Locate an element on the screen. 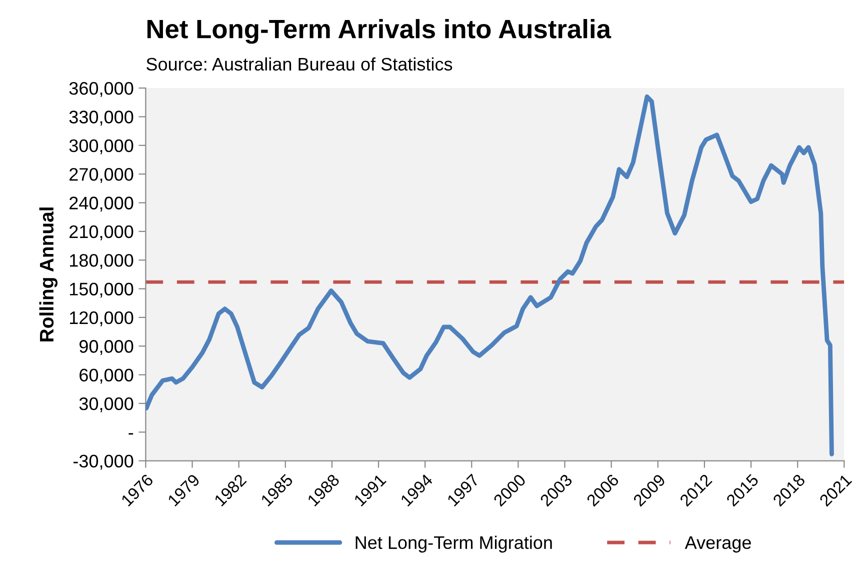 This screenshot has width=857, height=587. y-tick-label: 300,000 is located at coordinates (101, 146).